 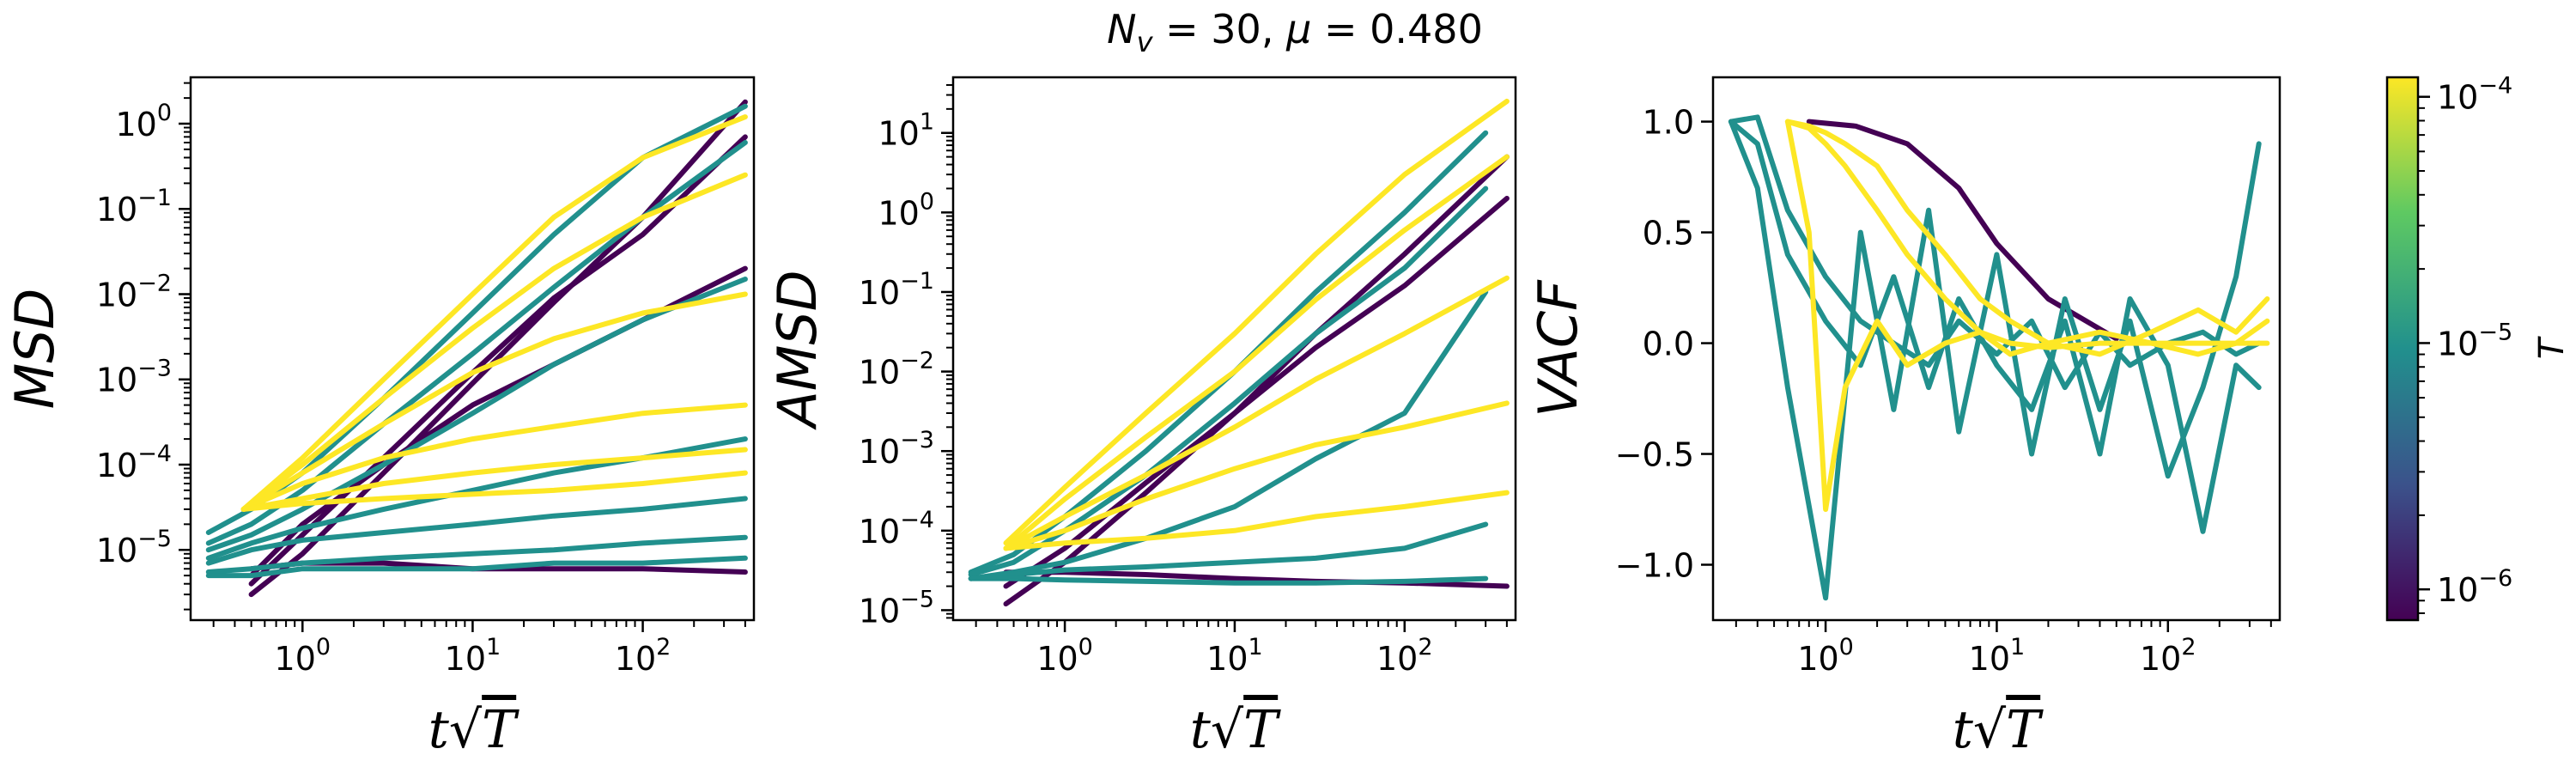 I want to click on msd-y-axis-label: MSD, so click(x=34, y=349).